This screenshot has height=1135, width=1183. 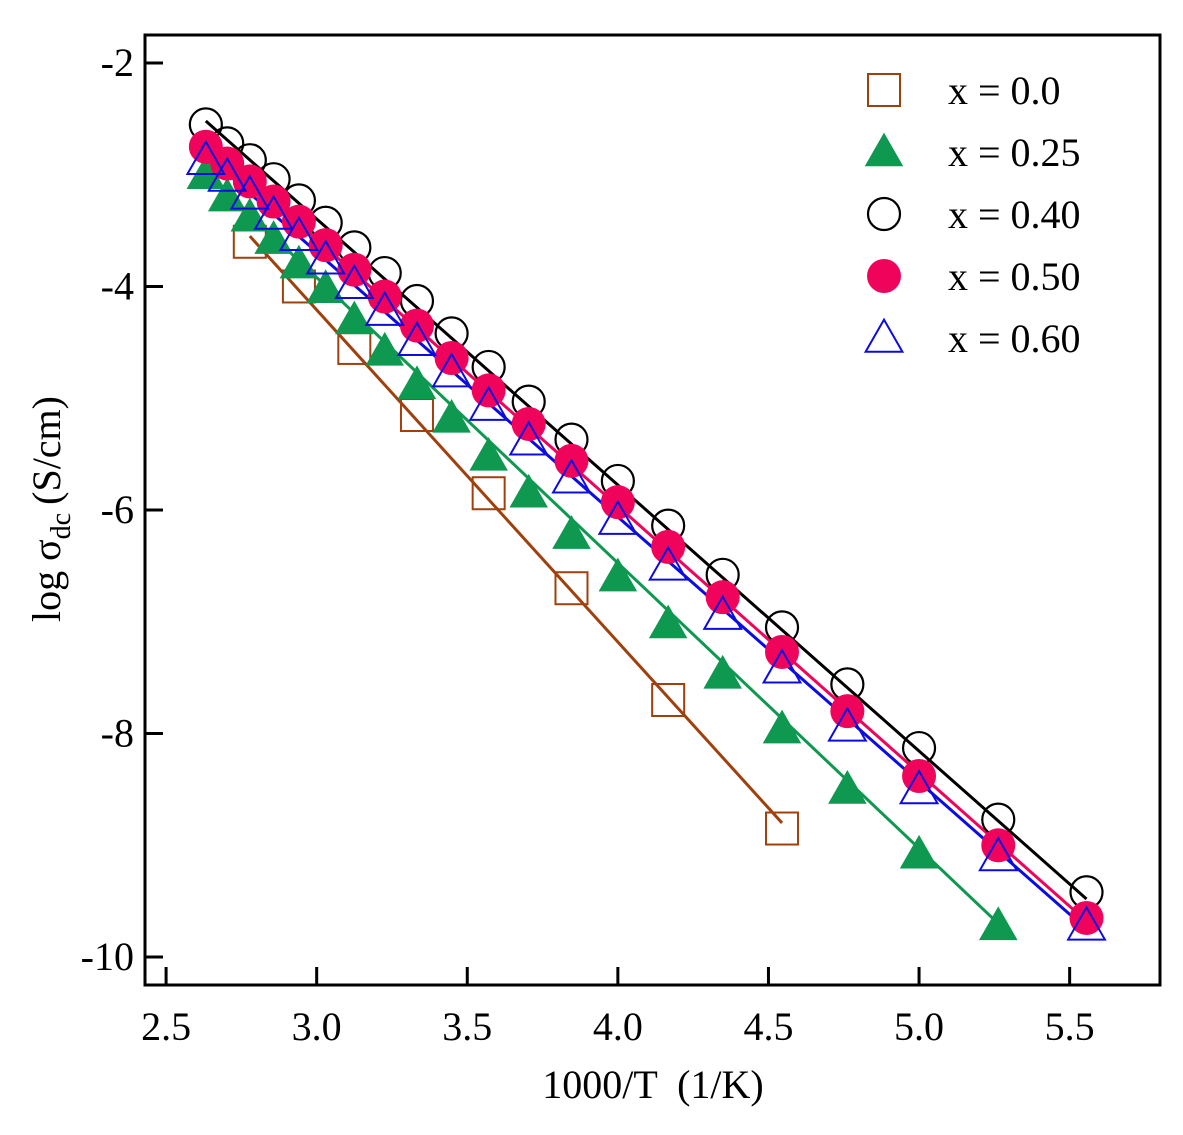 What do you see at coordinates (117, 285) in the screenshot?
I see `y-tick-label: -4` at bounding box center [117, 285].